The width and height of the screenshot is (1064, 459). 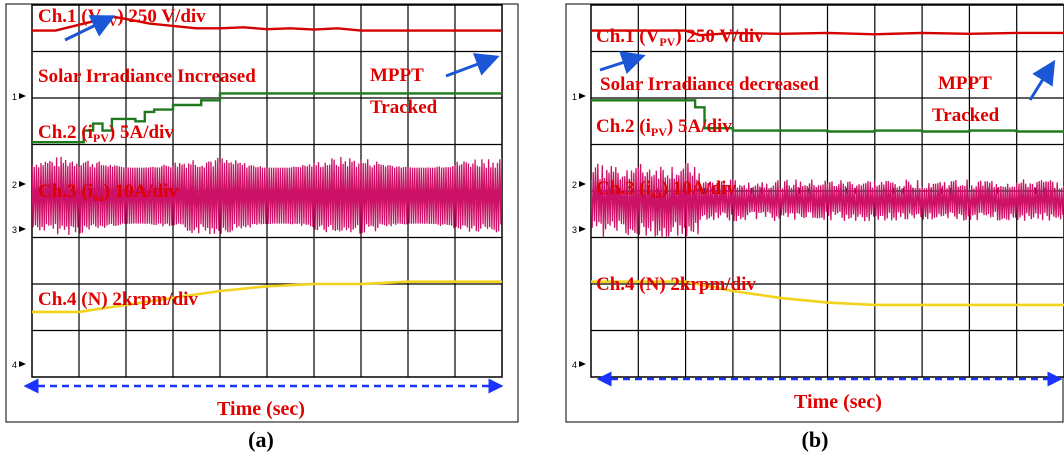 What do you see at coordinates (261, 439) in the screenshot?
I see `panel-a-caption: (a)` at bounding box center [261, 439].